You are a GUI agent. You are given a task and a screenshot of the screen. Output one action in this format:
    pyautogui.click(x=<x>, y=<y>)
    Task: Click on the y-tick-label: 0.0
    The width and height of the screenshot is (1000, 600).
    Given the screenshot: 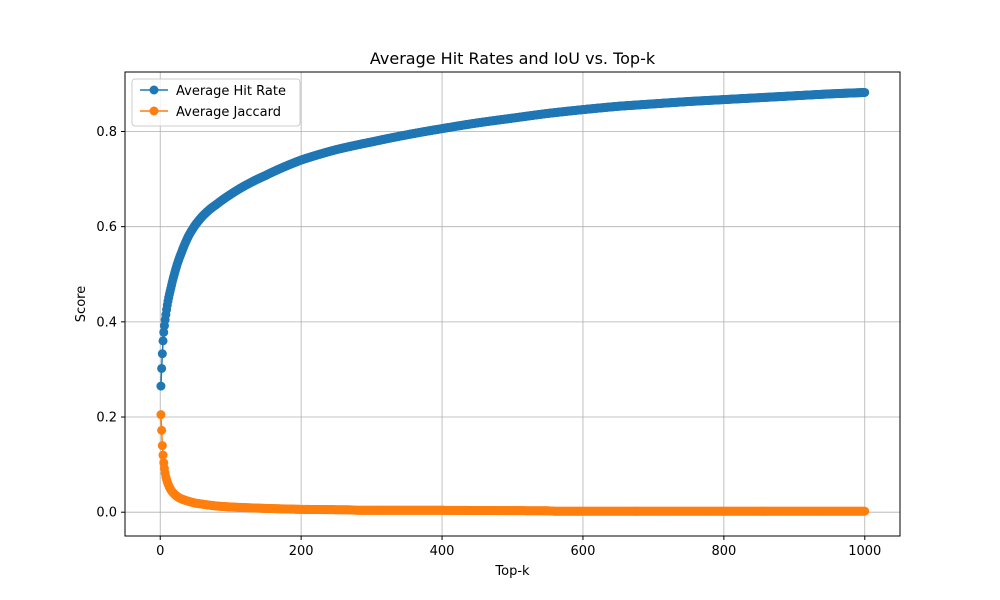 What is the action you would take?
    pyautogui.click(x=106, y=513)
    